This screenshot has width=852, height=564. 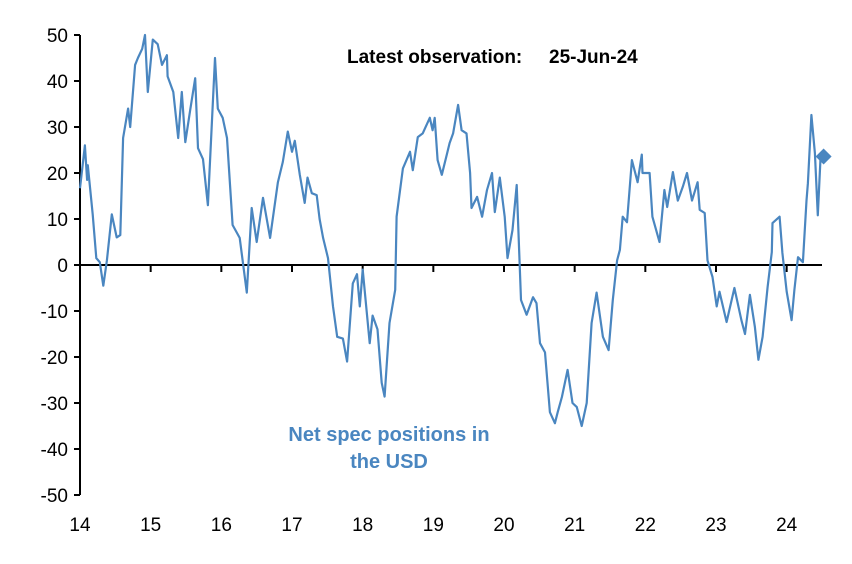 What do you see at coordinates (54, 404) in the screenshot?
I see `y-tick-label: -30` at bounding box center [54, 404].